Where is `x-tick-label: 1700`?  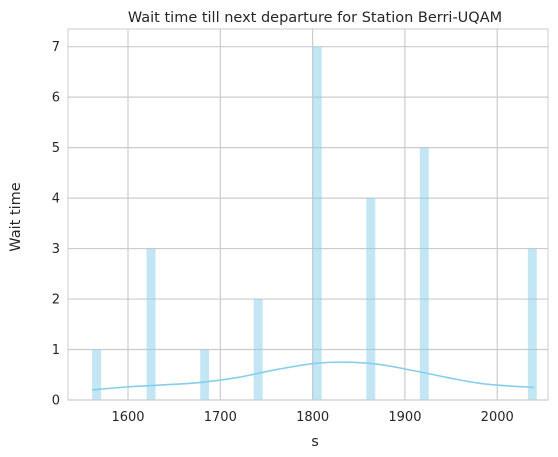 x-tick-label: 1700 is located at coordinates (220, 417).